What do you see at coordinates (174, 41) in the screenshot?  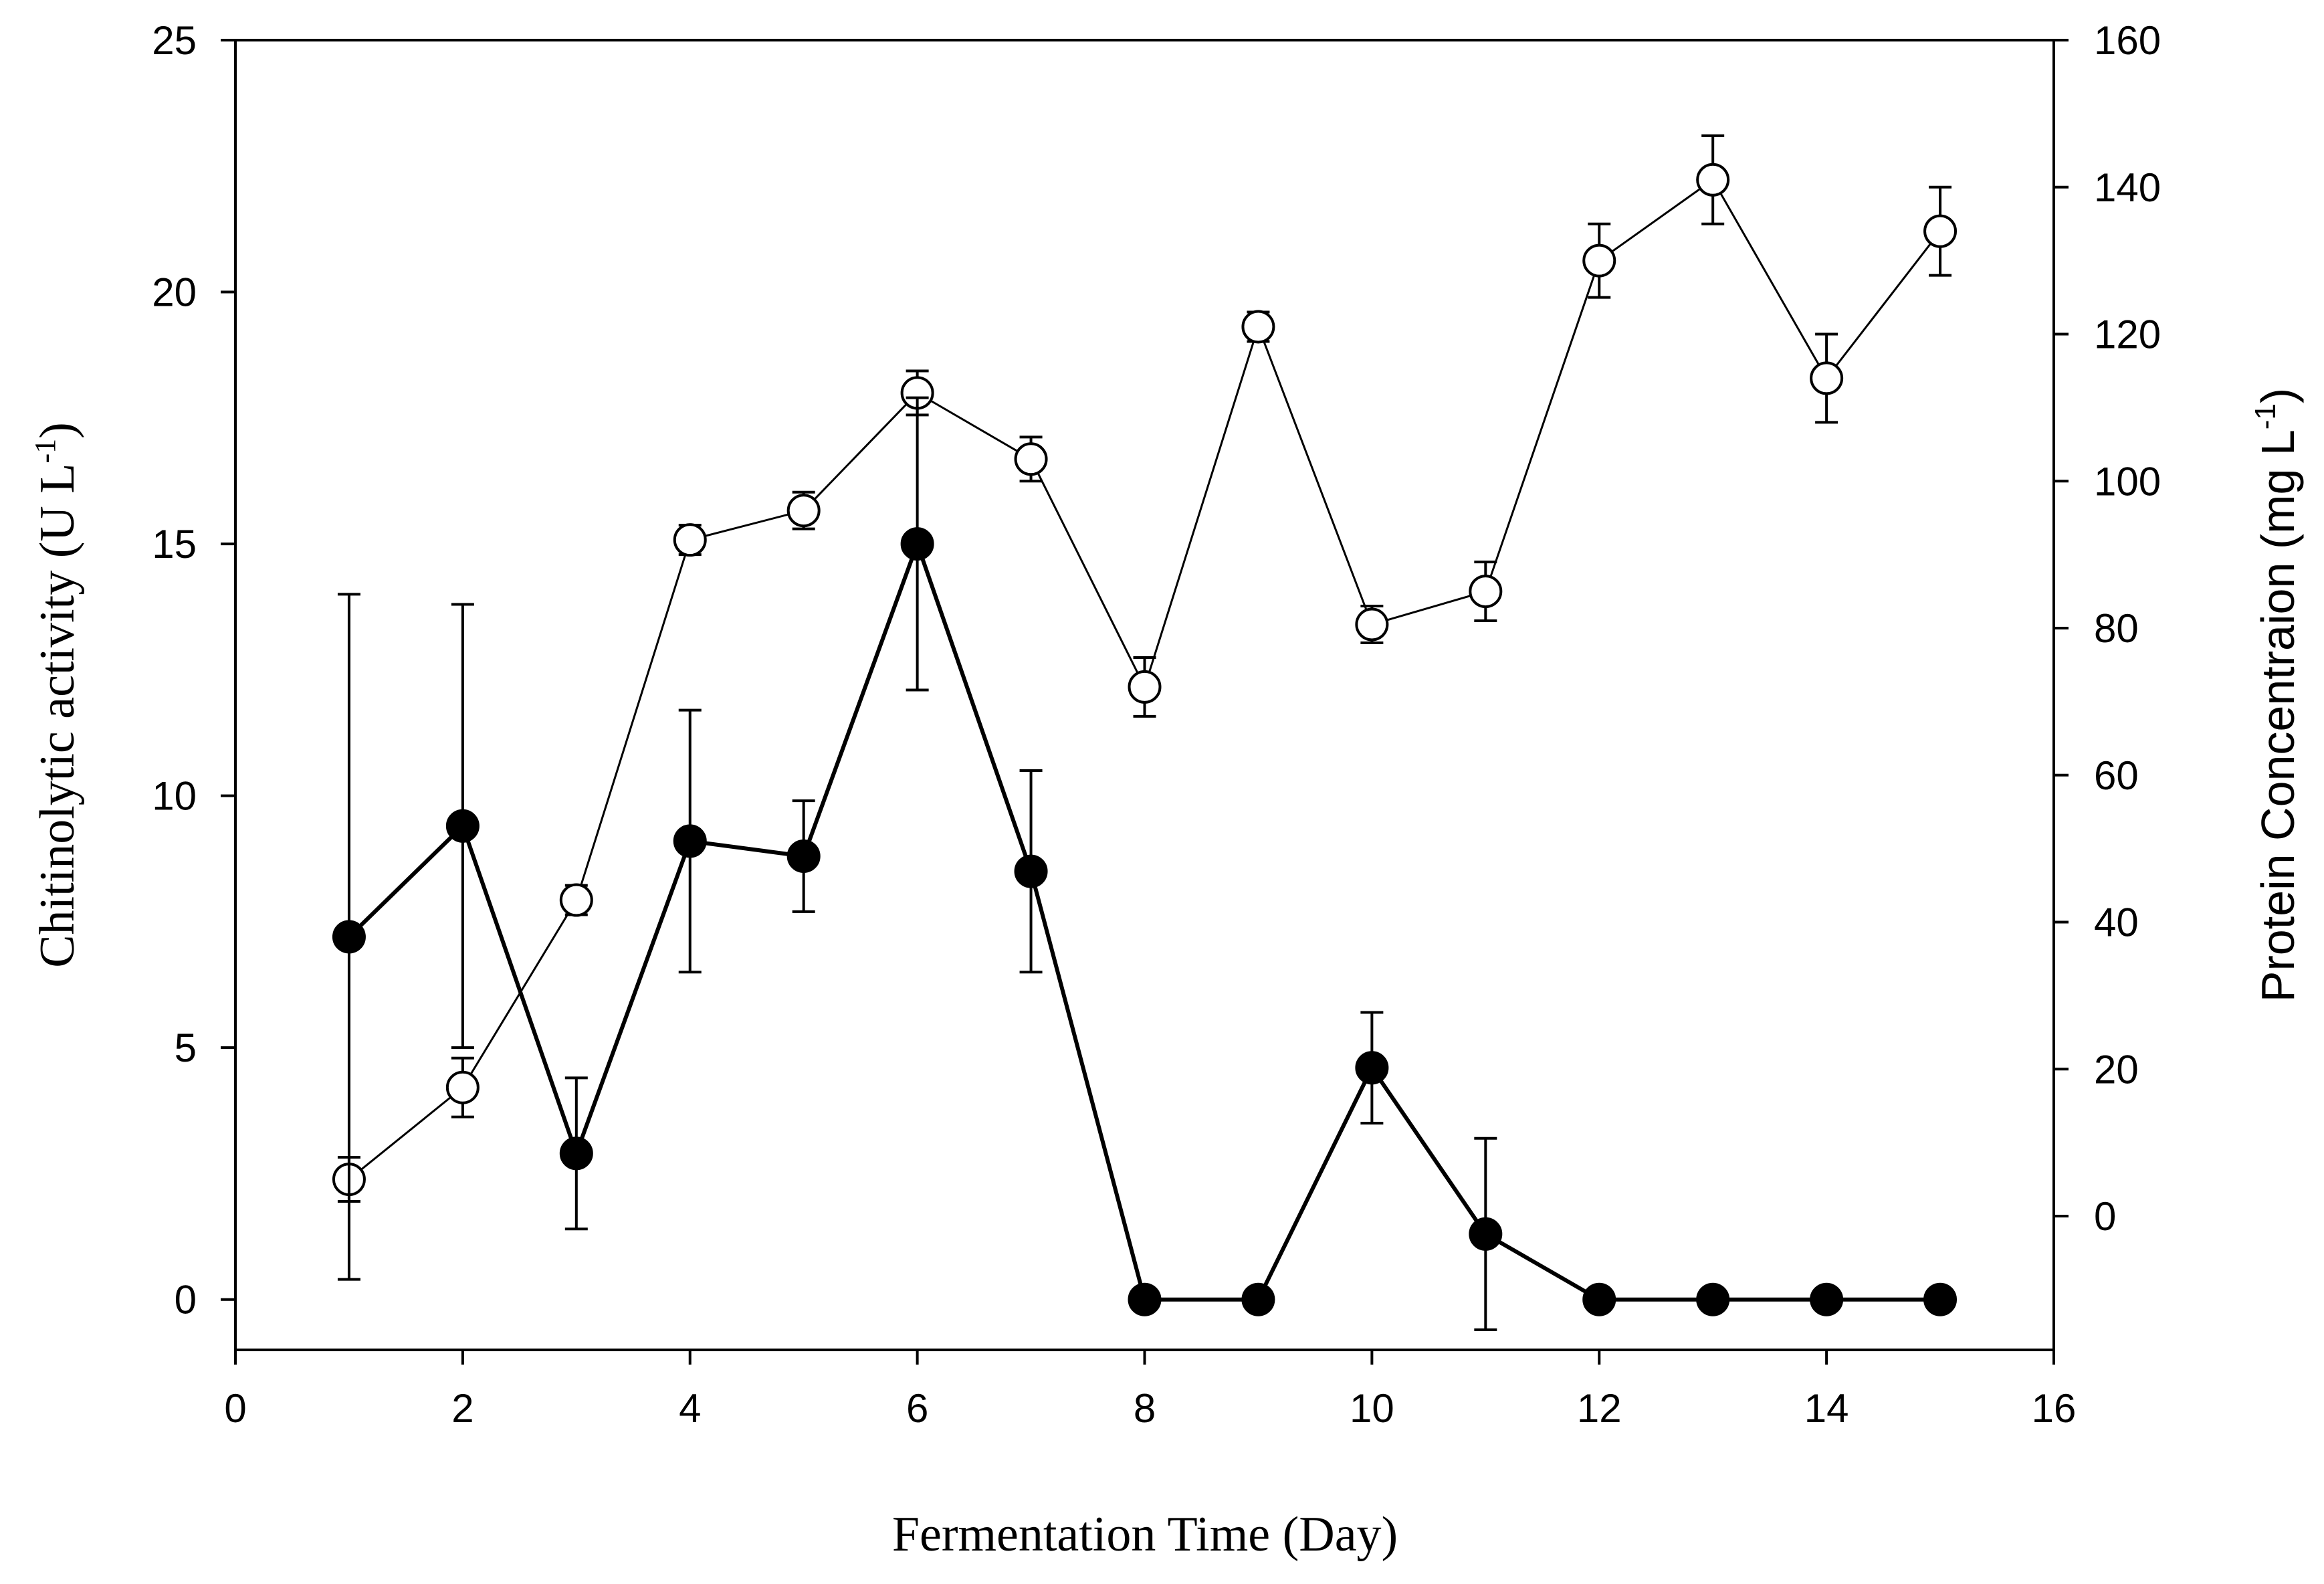 I see `left-y-tick-label: 25` at bounding box center [174, 41].